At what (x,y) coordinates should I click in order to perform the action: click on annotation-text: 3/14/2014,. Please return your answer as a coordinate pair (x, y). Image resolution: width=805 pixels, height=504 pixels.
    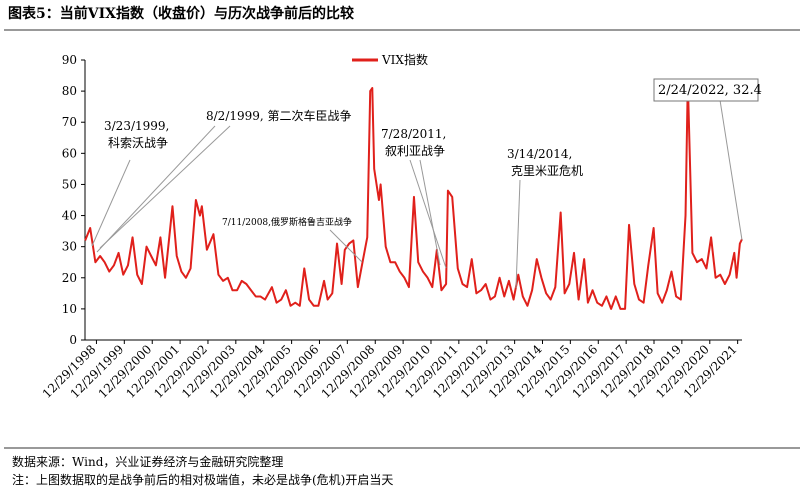
    Looking at the image, I should click on (539, 154).